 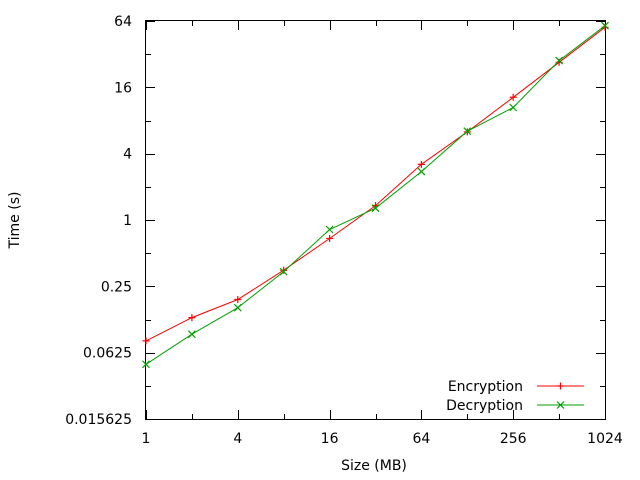 I want to click on legend-label-decryption: Decryption, so click(x=484, y=406).